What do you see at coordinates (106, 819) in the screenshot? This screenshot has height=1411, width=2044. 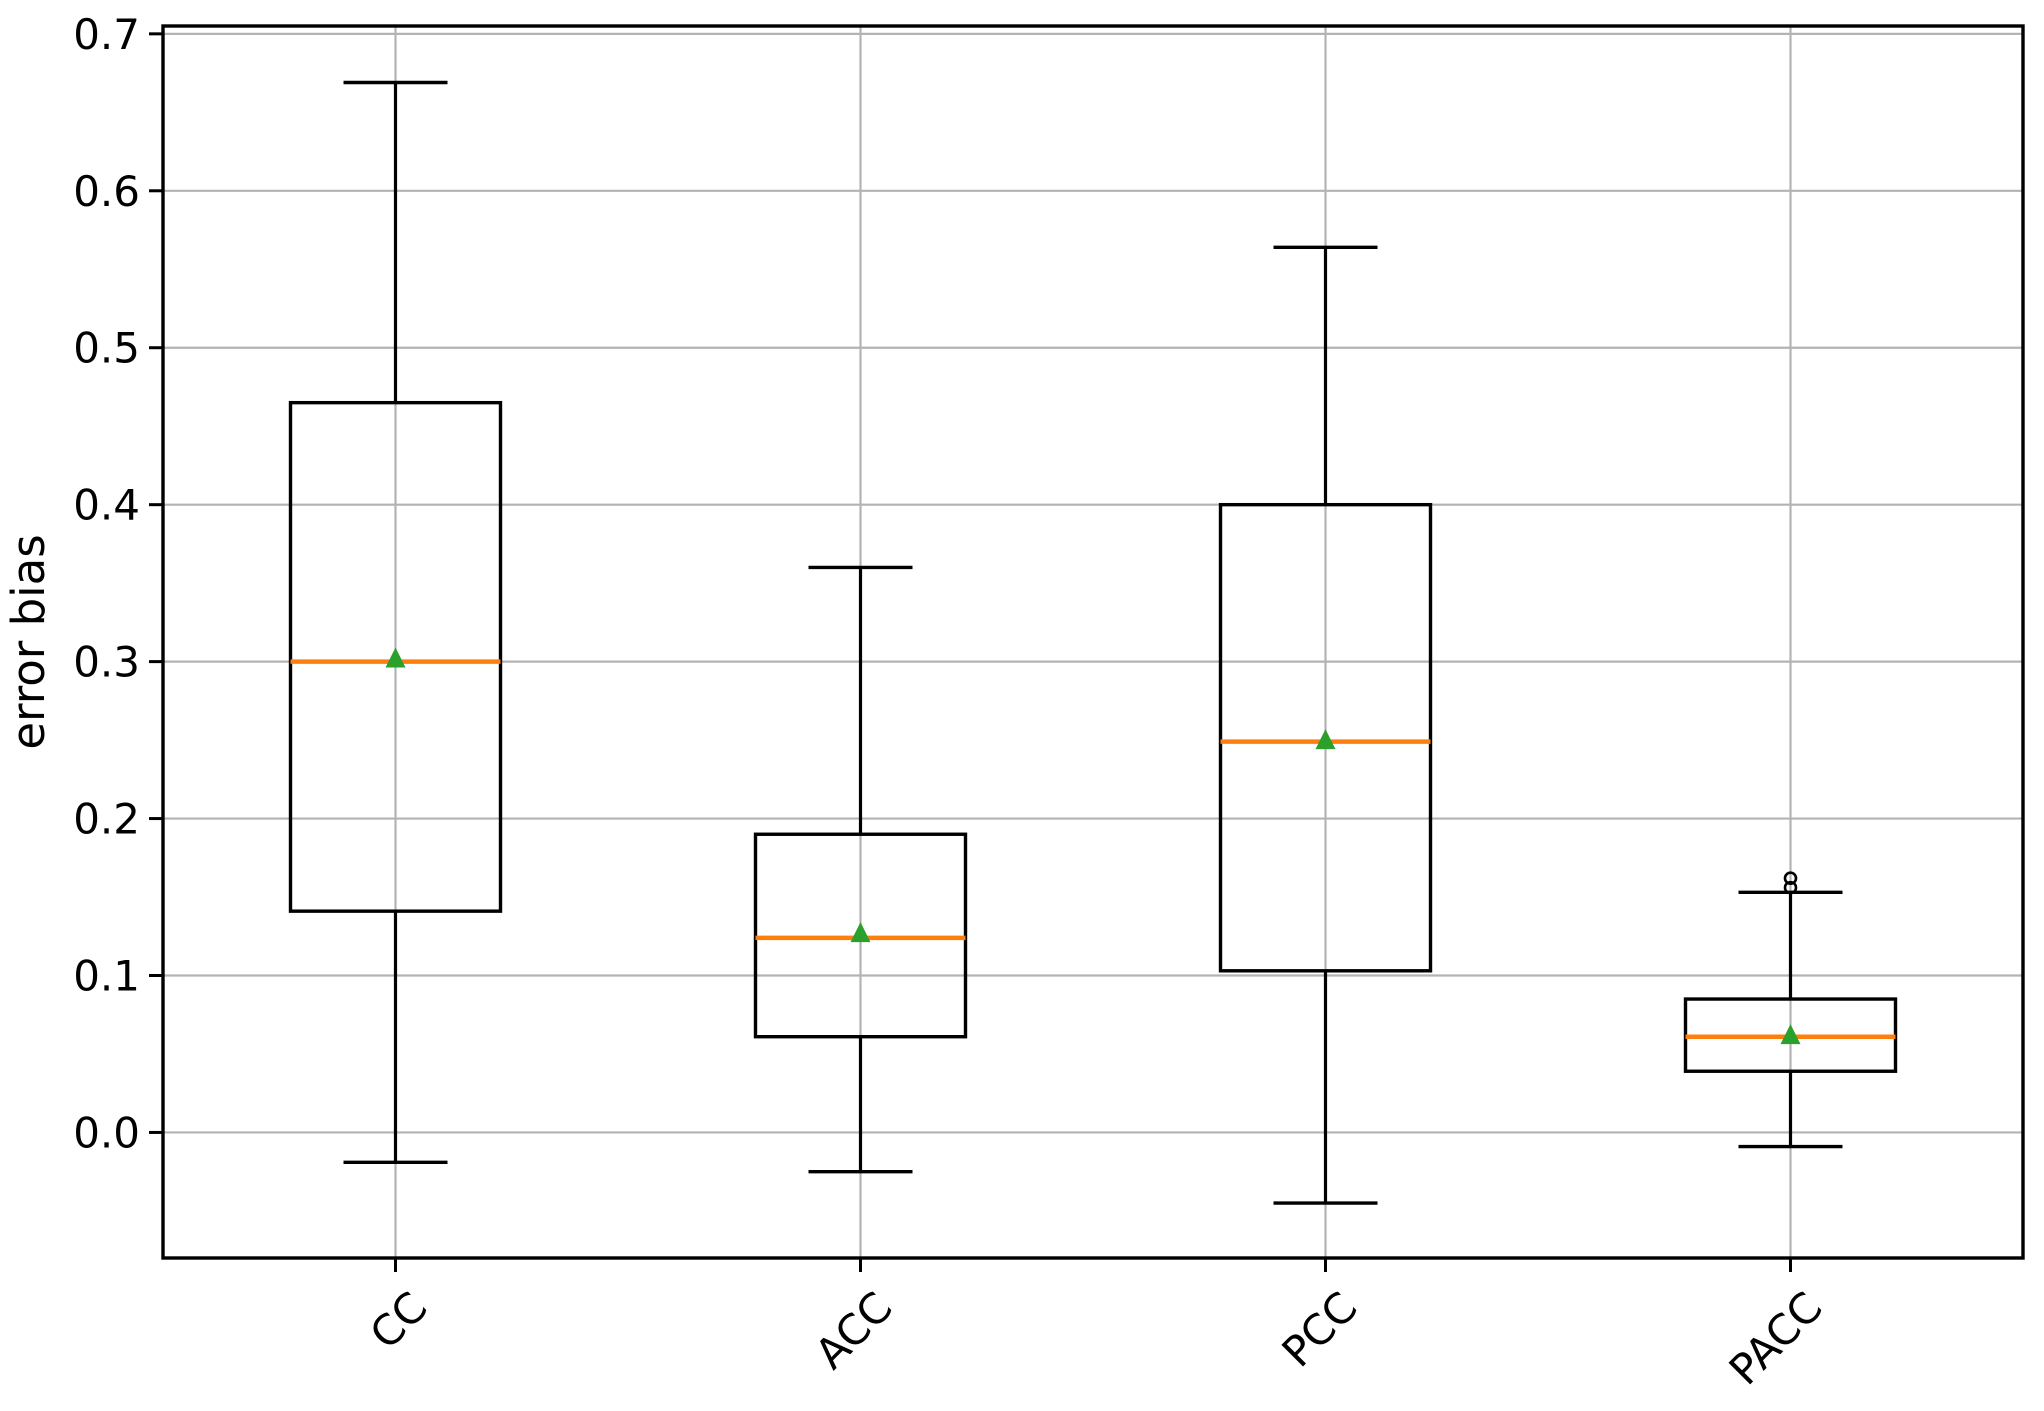 I see `y-tick-label: 0.2` at bounding box center [106, 819].